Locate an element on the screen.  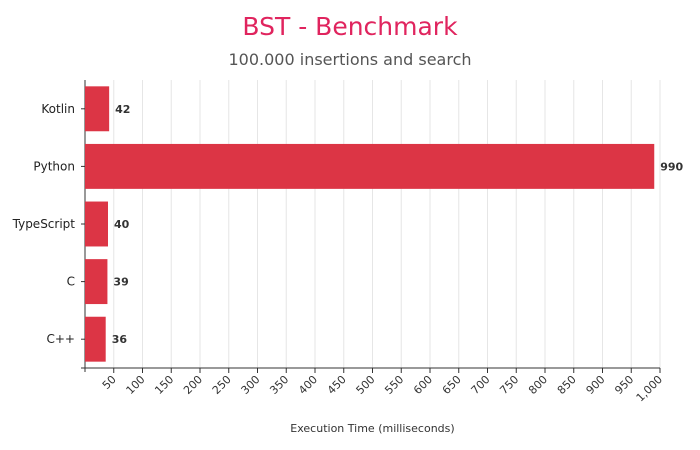
x-tick-label: 800 is located at coordinates (538, 385).